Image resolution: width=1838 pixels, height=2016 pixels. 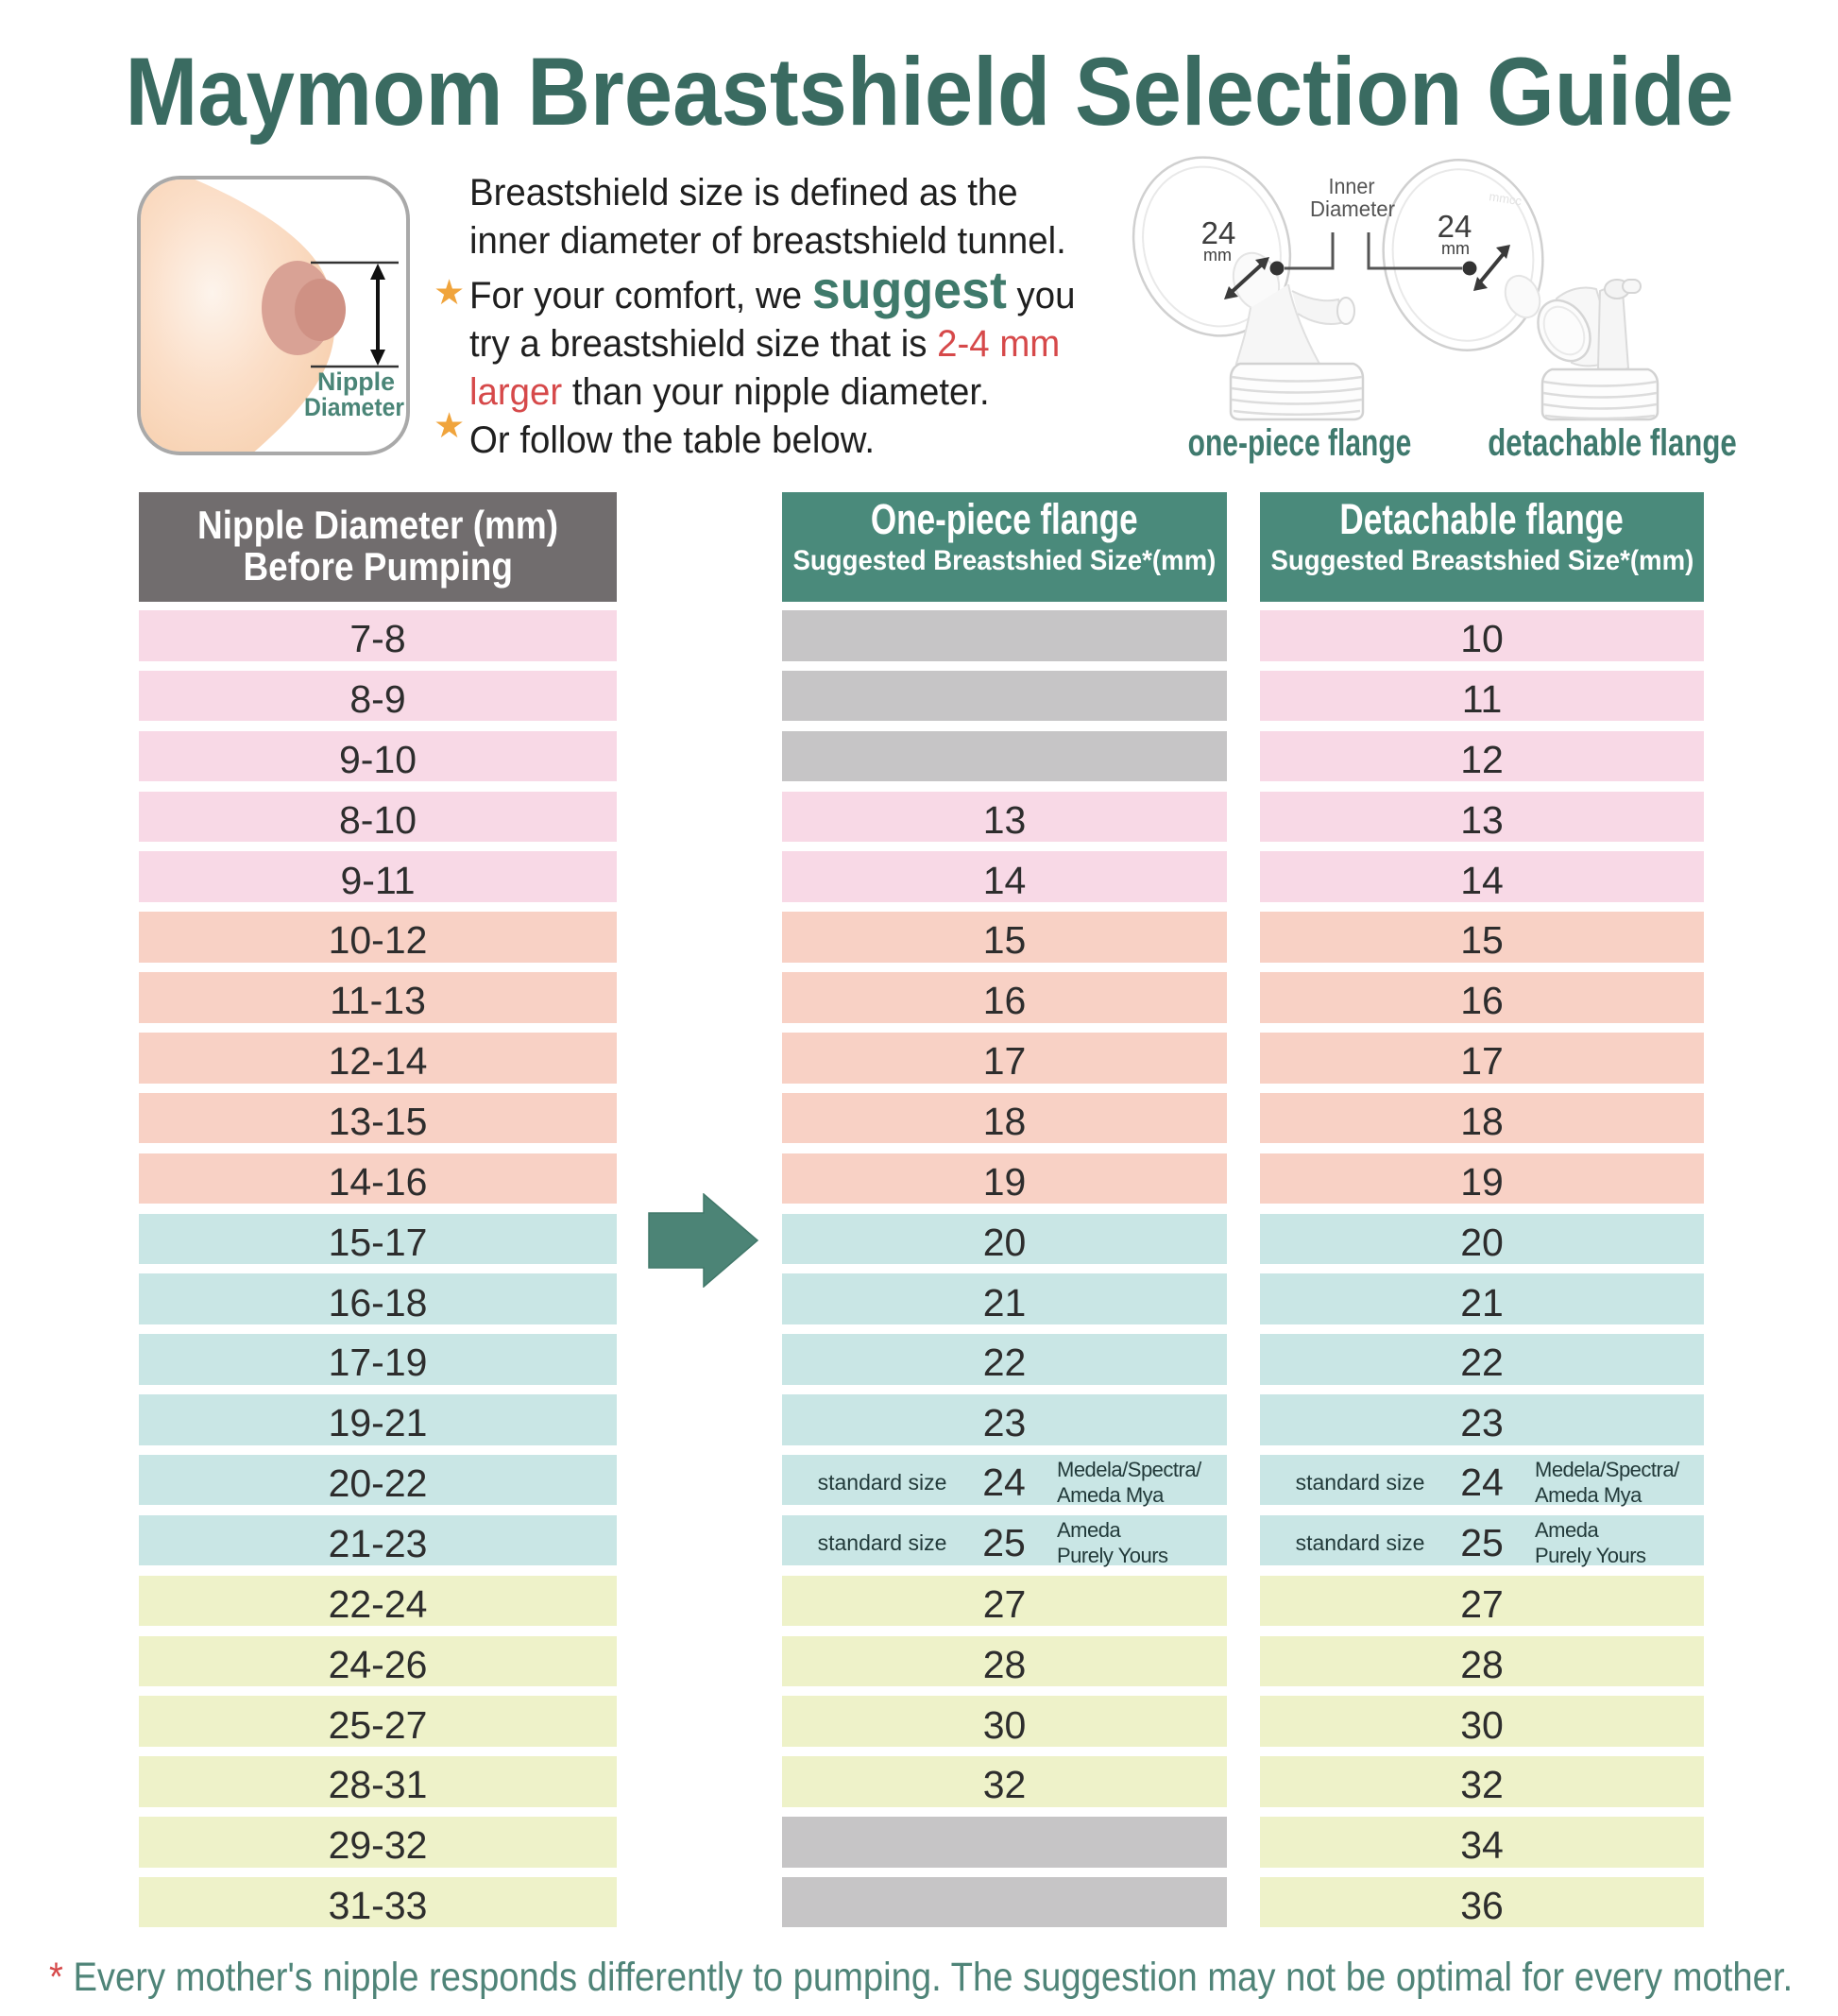 I want to click on svg-text: Inner, so click(x=1352, y=186).